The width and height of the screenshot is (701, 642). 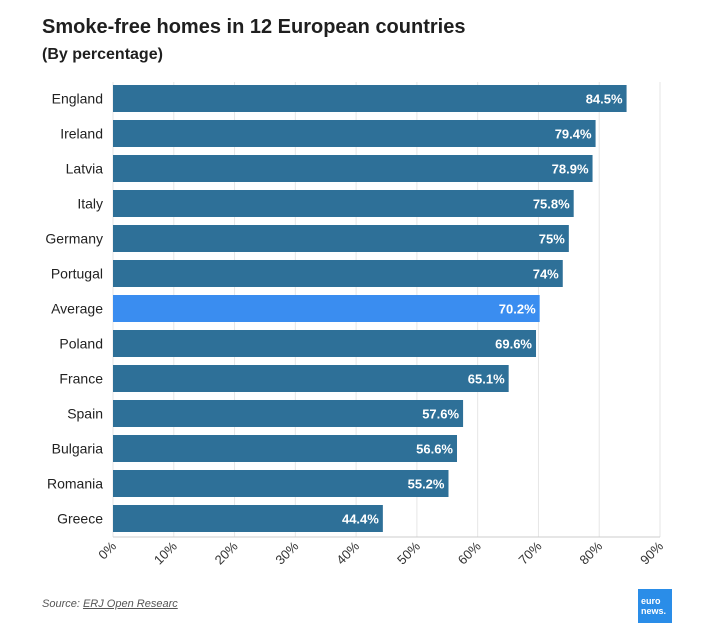 I want to click on x-tick-label-0: 0%, so click(x=107, y=550).